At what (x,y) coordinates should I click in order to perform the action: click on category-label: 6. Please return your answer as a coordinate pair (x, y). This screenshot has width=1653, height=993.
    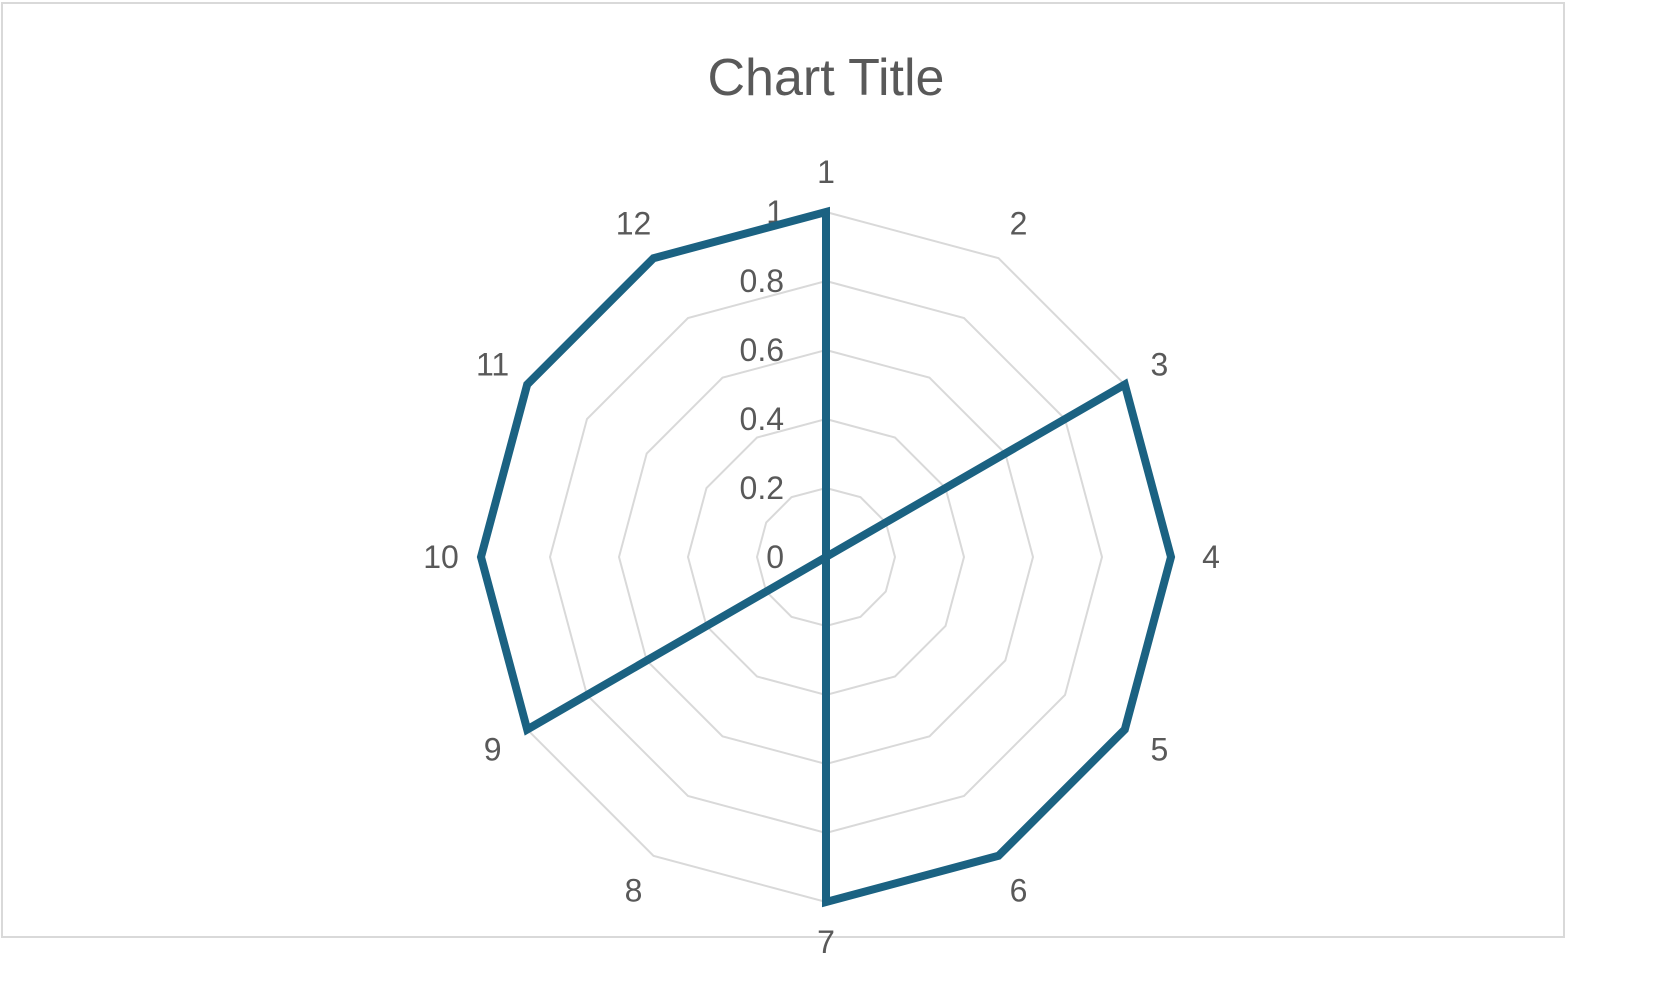
    Looking at the image, I should click on (1019, 890).